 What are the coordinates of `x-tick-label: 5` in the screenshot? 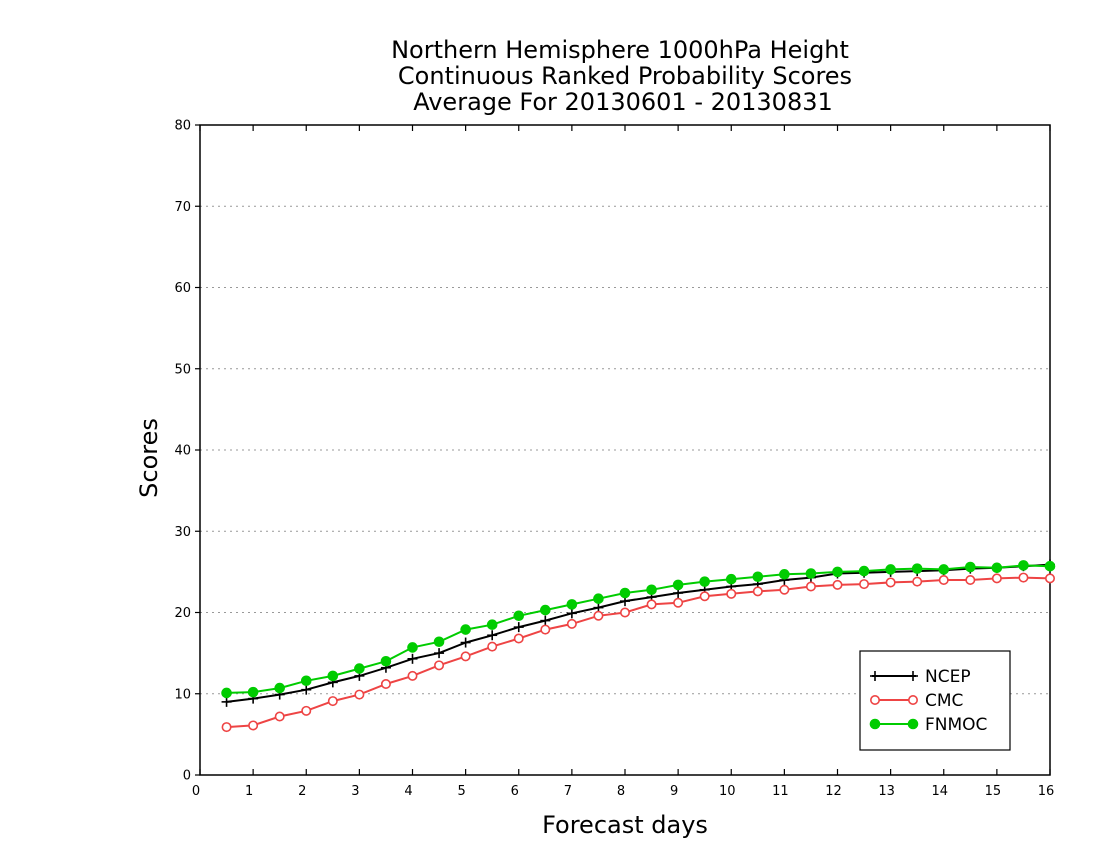 It's located at (461, 791).